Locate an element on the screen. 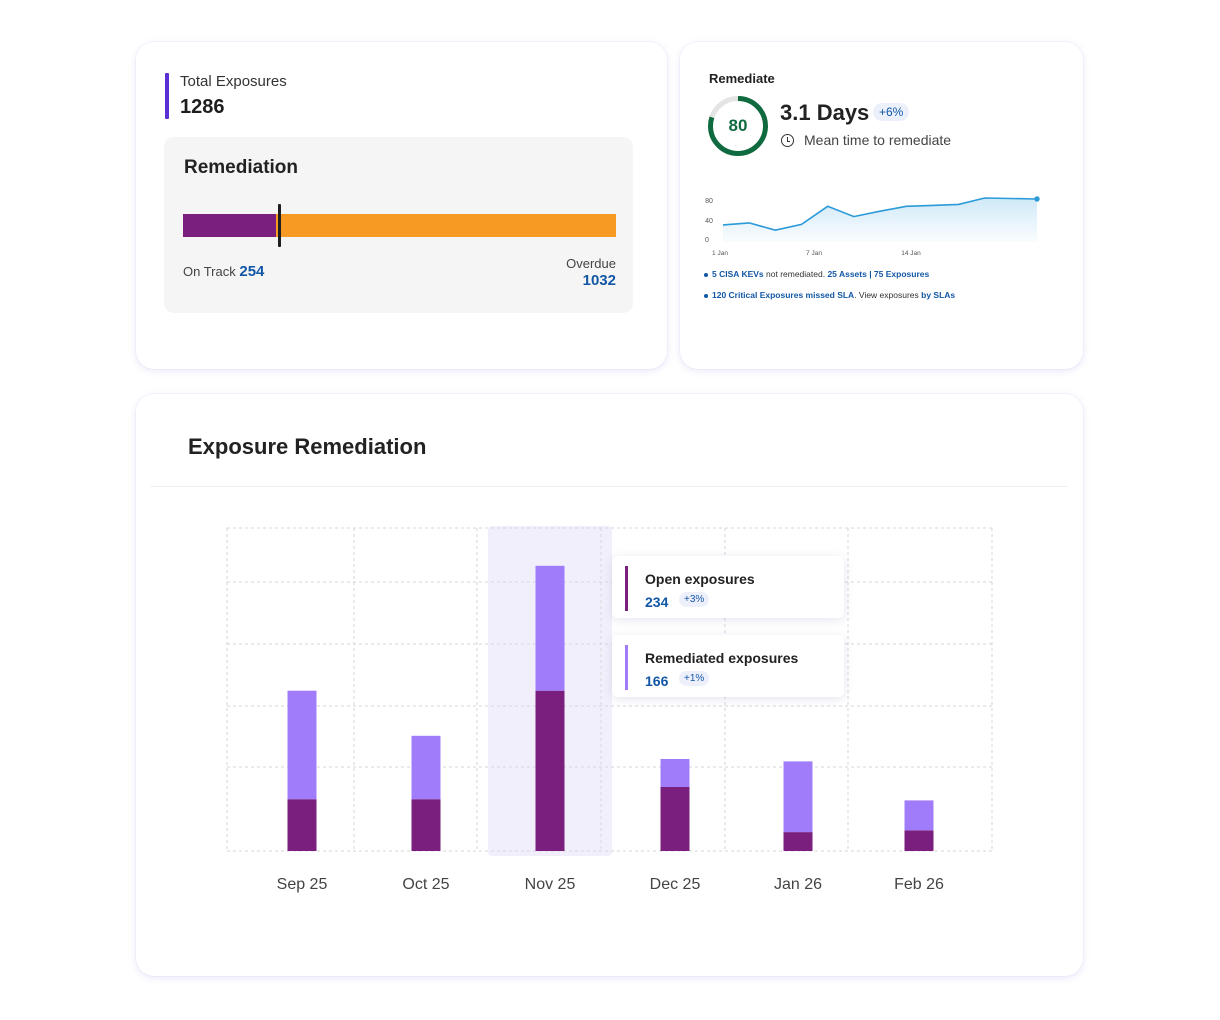 This screenshot has height=1020, width=1220. change-badge: +6% is located at coordinates (891, 112).